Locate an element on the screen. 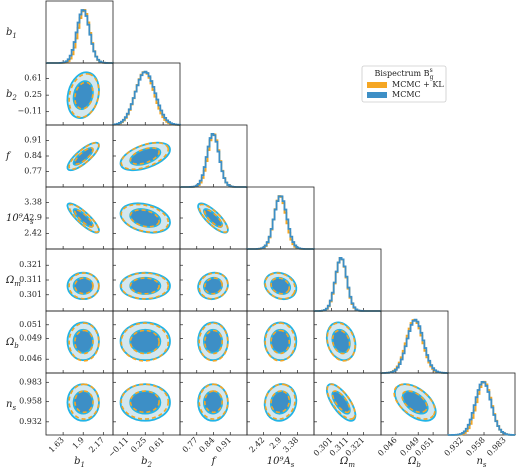 The width and height of the screenshot is (520, 471). y-tick-label: 0.958 is located at coordinates (30, 401).